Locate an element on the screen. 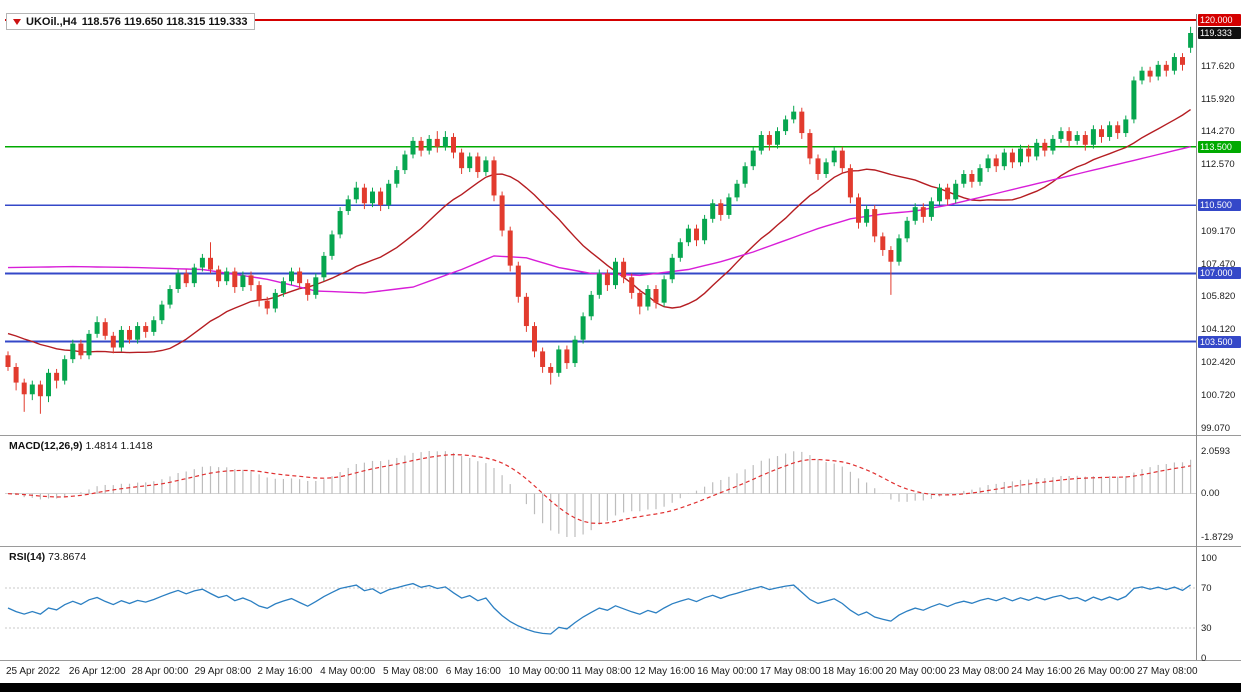  price-level-tag: 107.000 is located at coordinates (1219, 273).